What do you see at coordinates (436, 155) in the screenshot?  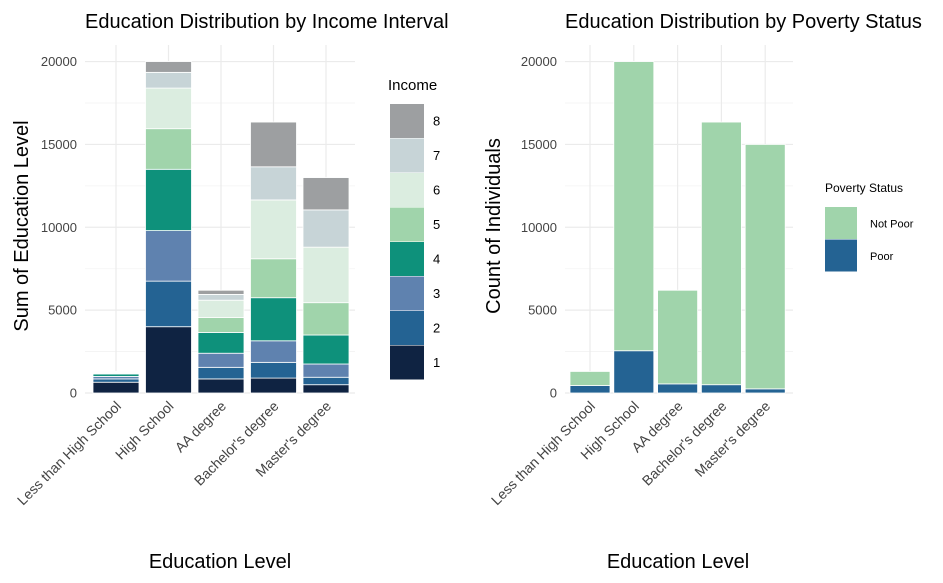 I see `income-legend-label: 7` at bounding box center [436, 155].